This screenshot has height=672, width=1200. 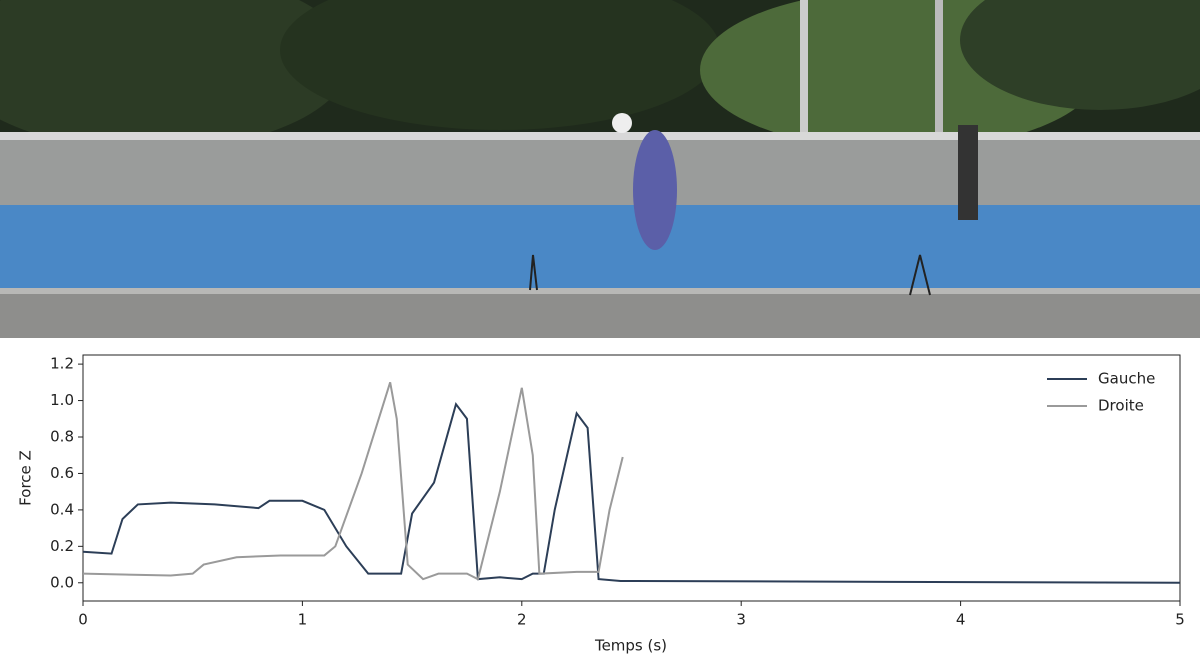 What do you see at coordinates (62, 582) in the screenshot?
I see `y-tick-label: 0.0` at bounding box center [62, 582].